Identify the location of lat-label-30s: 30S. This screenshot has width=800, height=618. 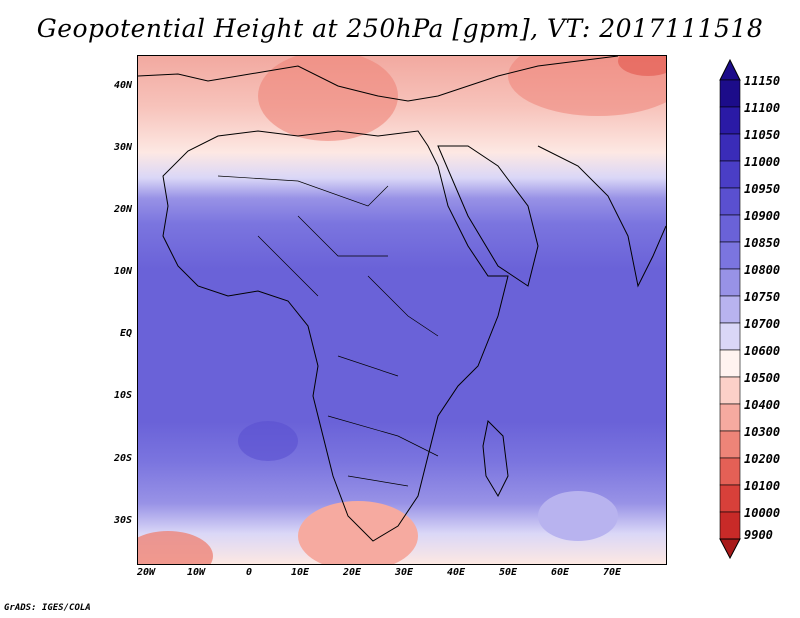
(122, 520).